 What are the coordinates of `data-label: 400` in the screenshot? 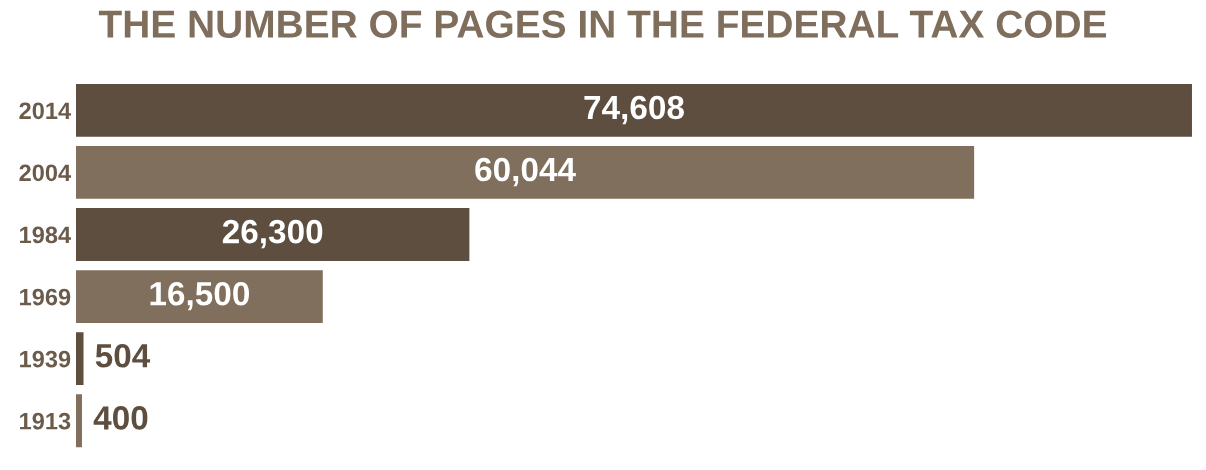 It's located at (120, 418).